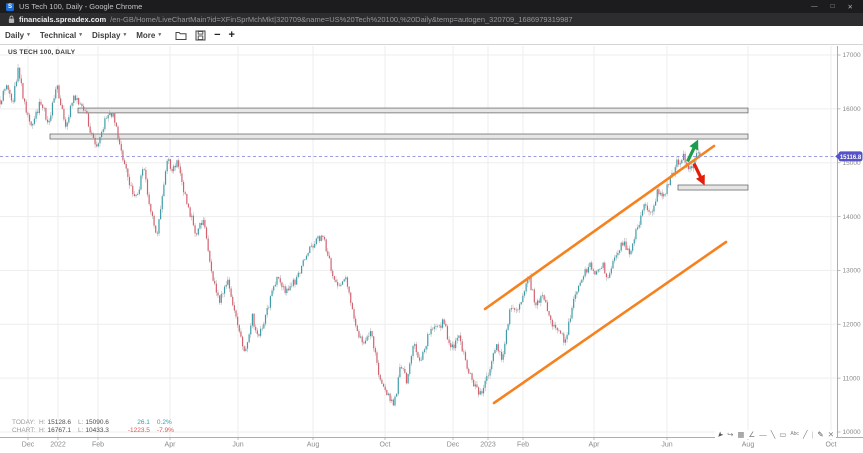 This screenshot has height=453, width=863. I want to click on instrument-label: US TECH 100, DAILY, so click(42, 52).